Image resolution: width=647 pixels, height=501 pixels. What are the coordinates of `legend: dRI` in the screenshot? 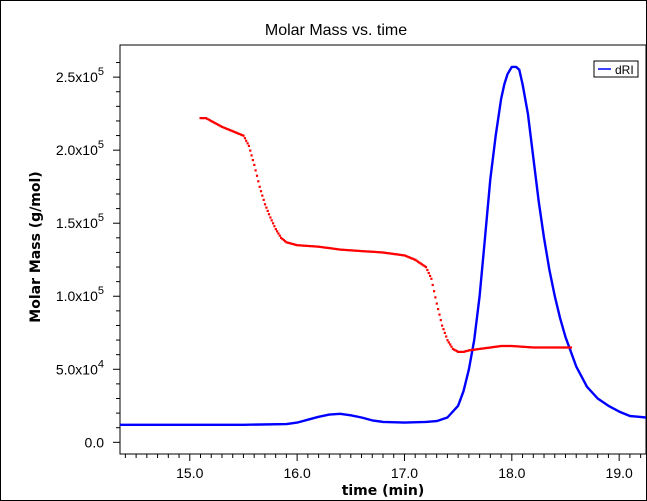 It's located at (616, 69).